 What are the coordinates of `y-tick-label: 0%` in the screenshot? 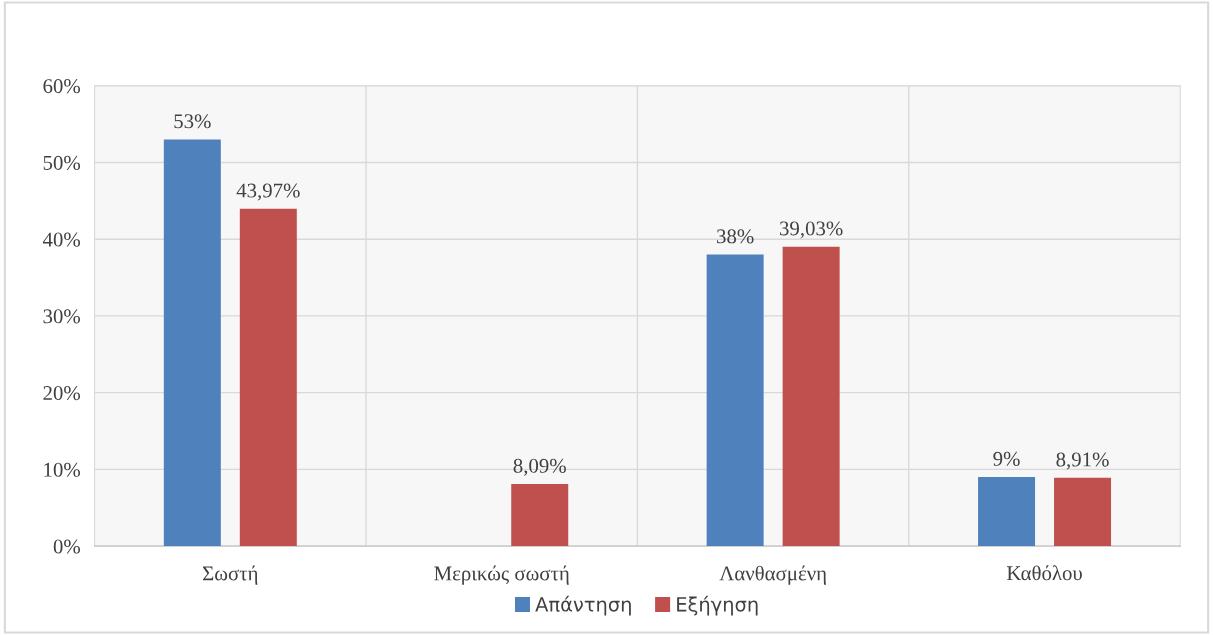 It's located at (67, 546).